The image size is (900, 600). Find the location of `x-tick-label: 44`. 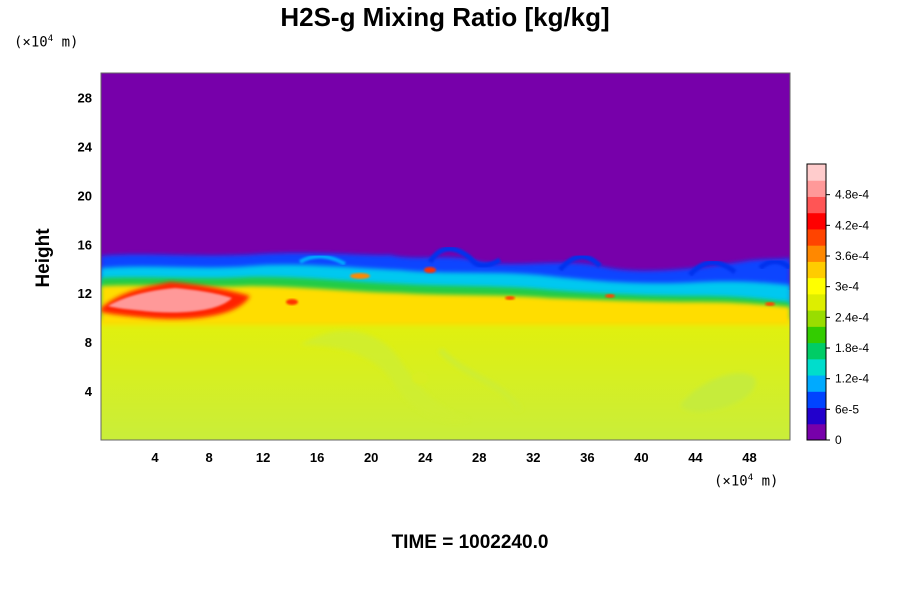

x-tick-label: 44 is located at coordinates (695, 457).